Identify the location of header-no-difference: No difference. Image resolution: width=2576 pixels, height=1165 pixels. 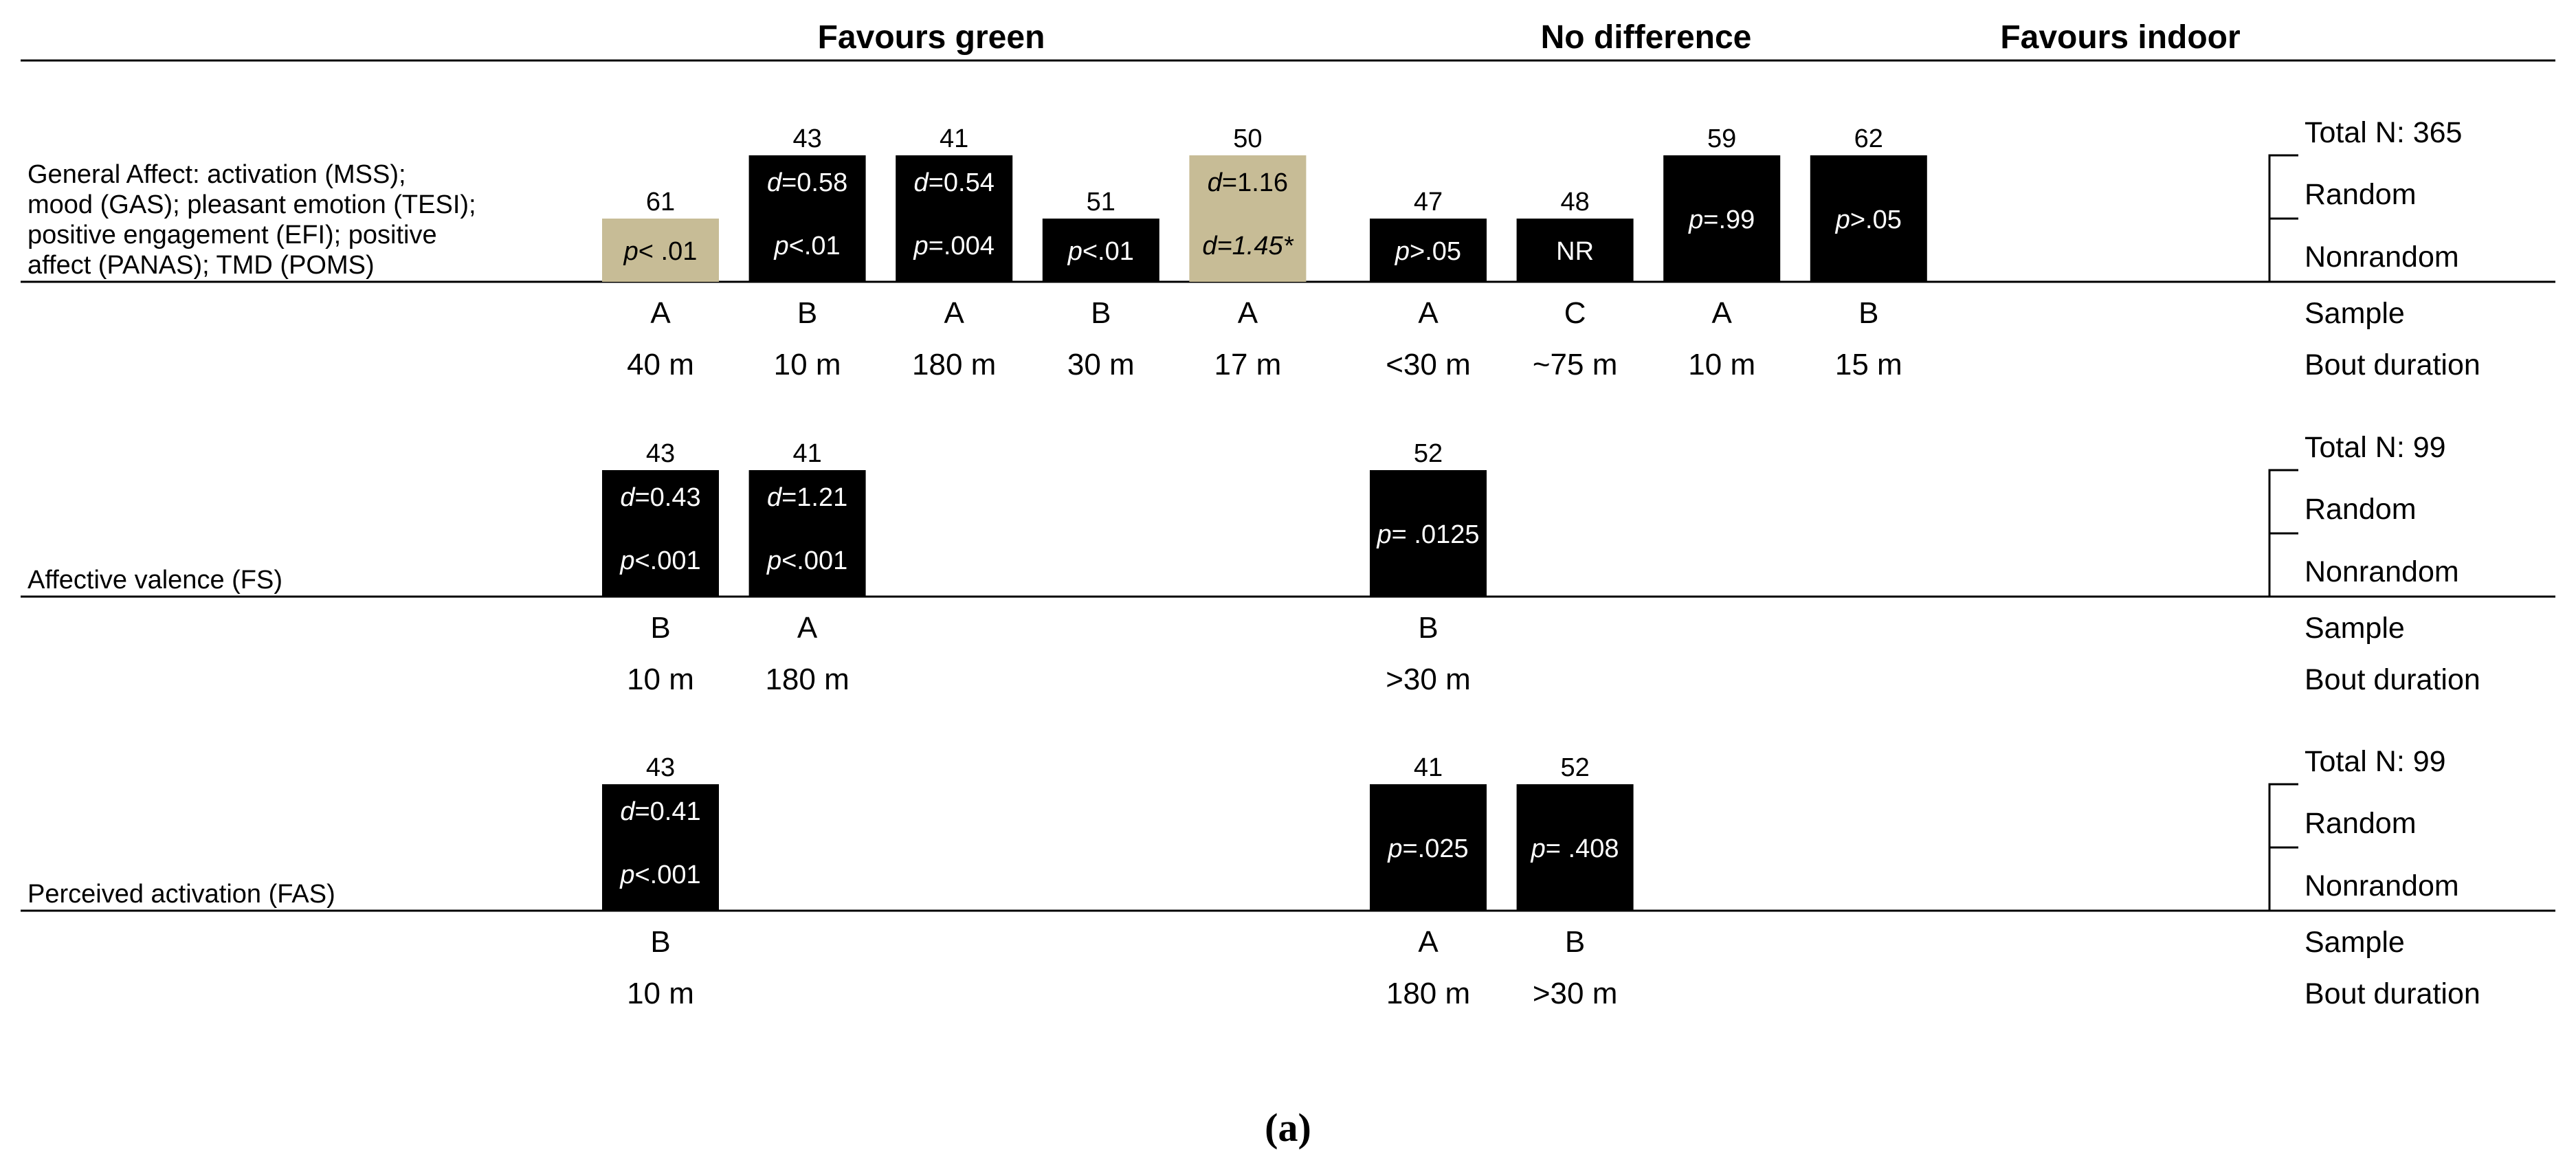
(1646, 38).